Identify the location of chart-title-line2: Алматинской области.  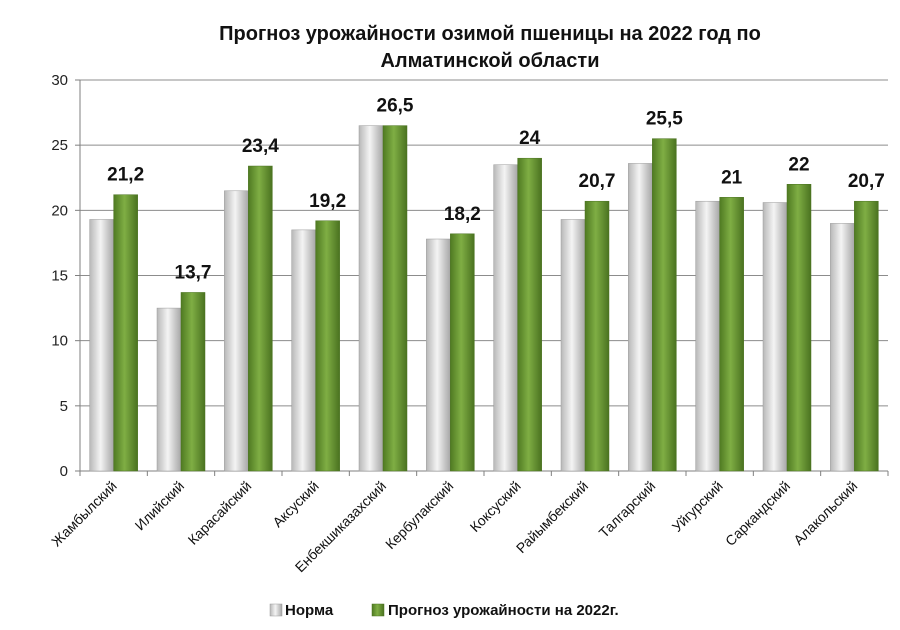
(489, 61).